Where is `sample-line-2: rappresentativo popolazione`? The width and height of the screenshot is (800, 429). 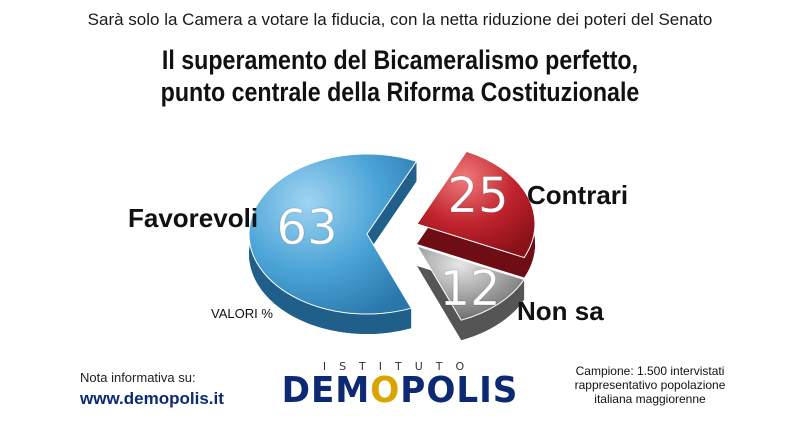 sample-line-2: rappresentativo popolazione is located at coordinates (650, 385).